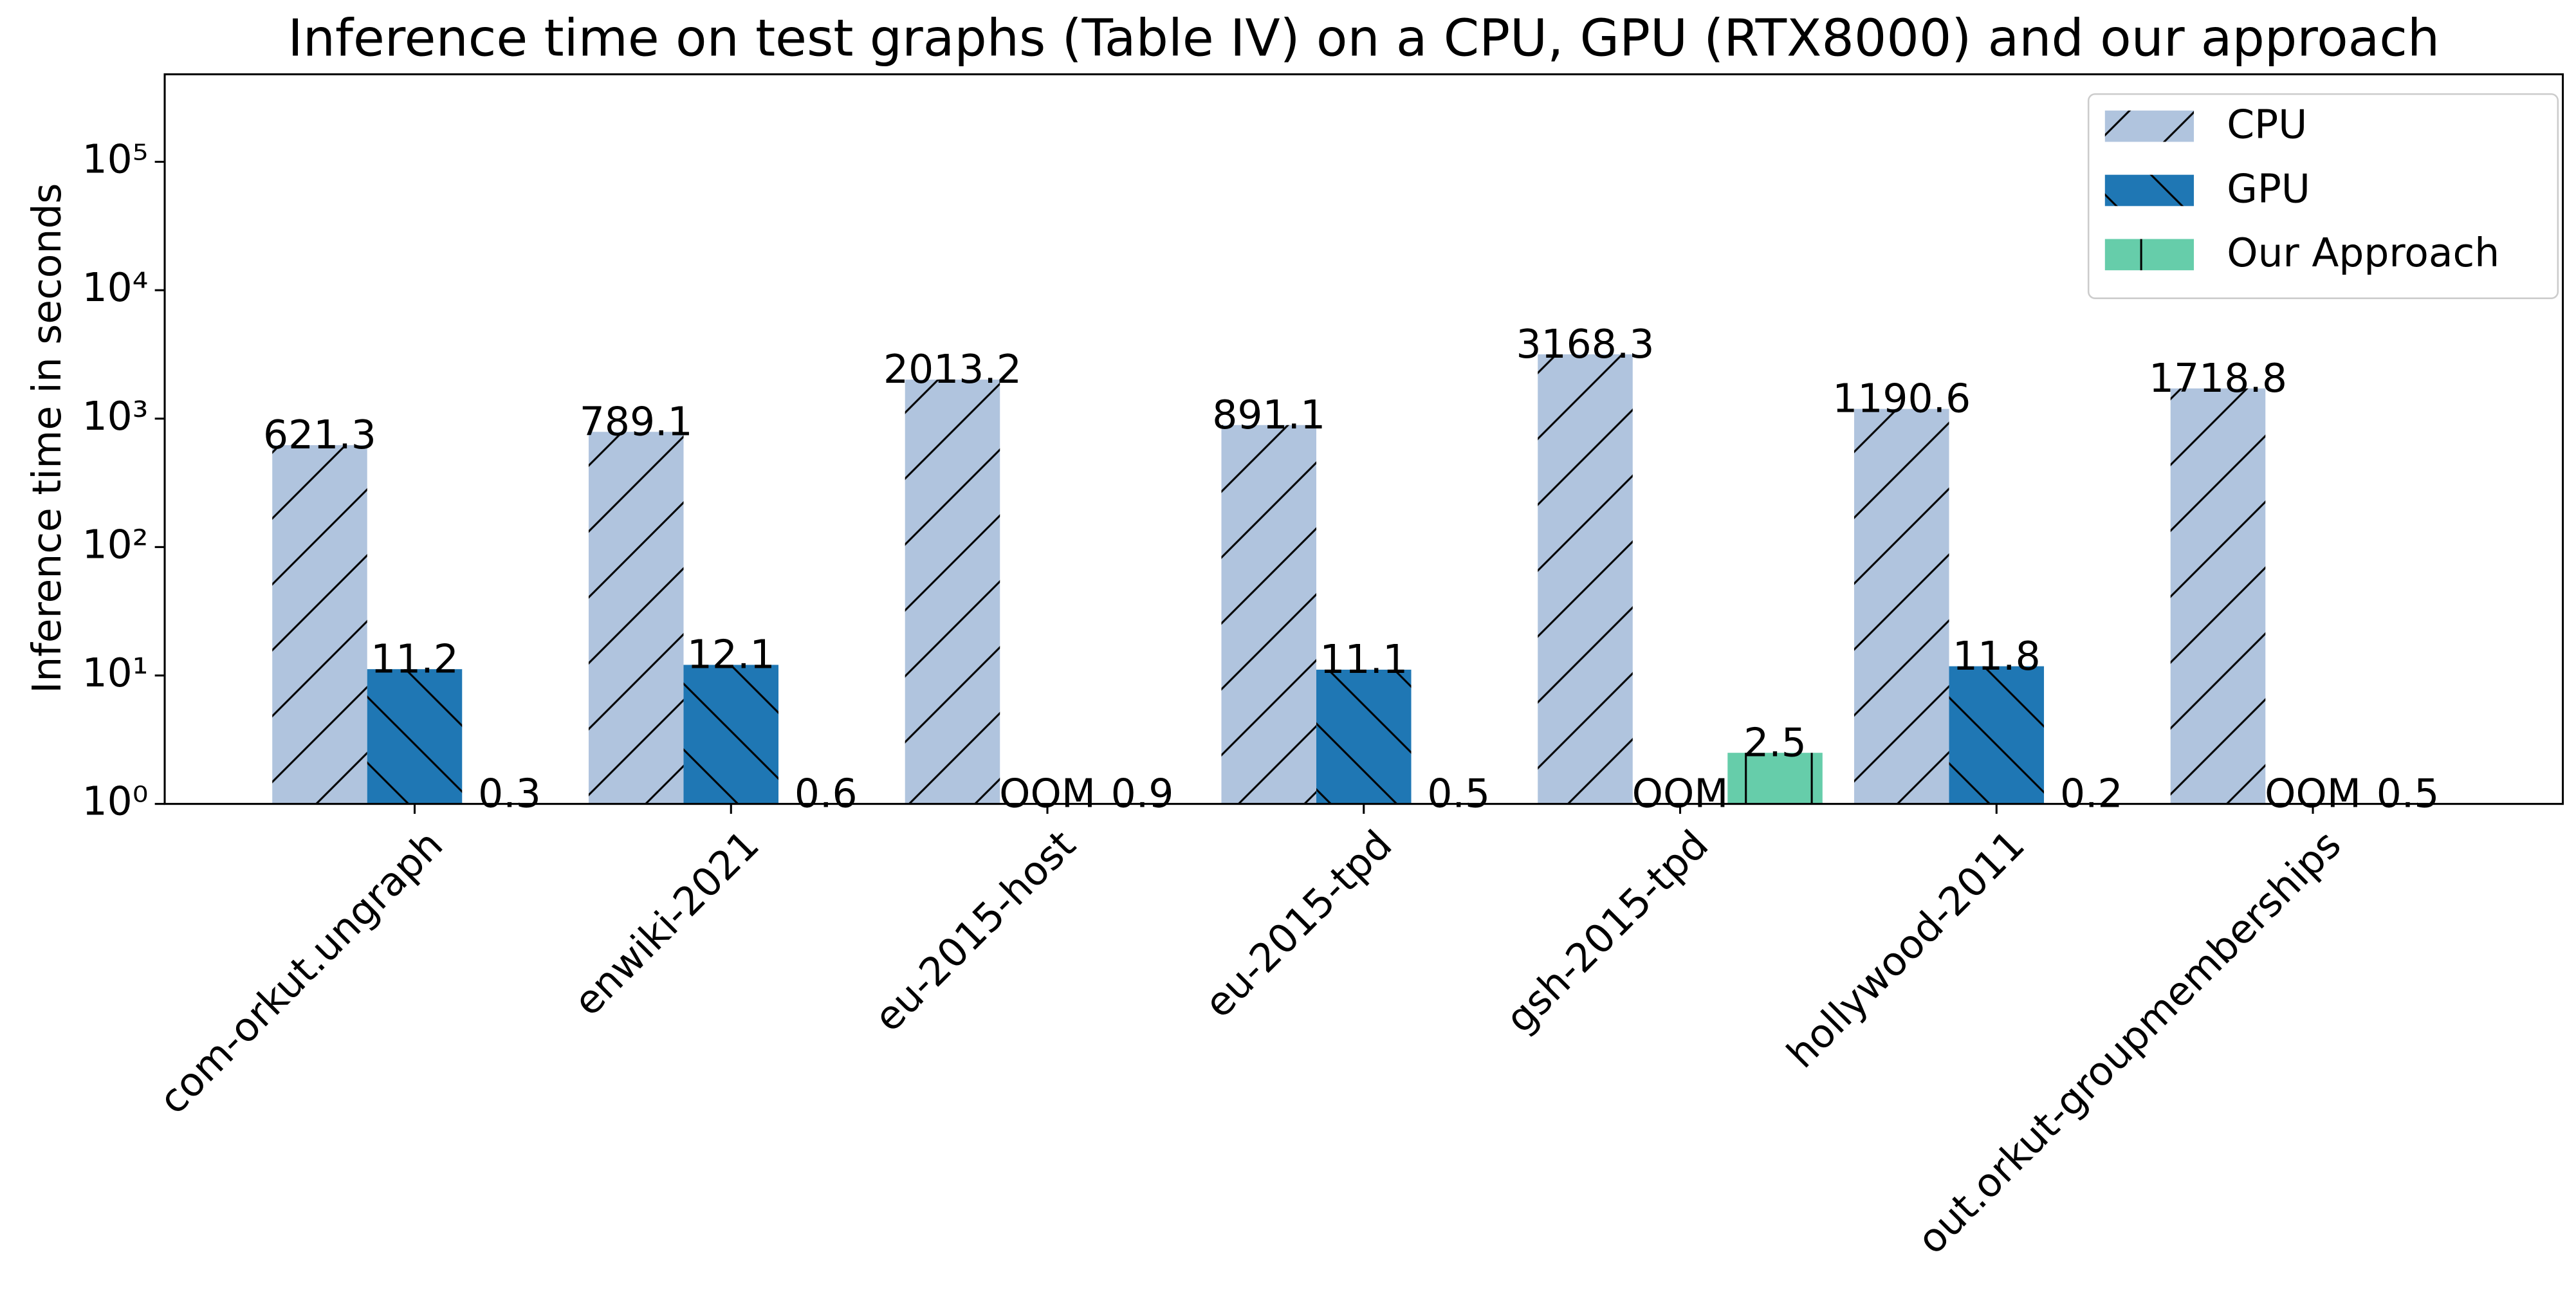 This screenshot has height=1313, width=2576. I want to click on legend-label: Our Approach, so click(2363, 253).